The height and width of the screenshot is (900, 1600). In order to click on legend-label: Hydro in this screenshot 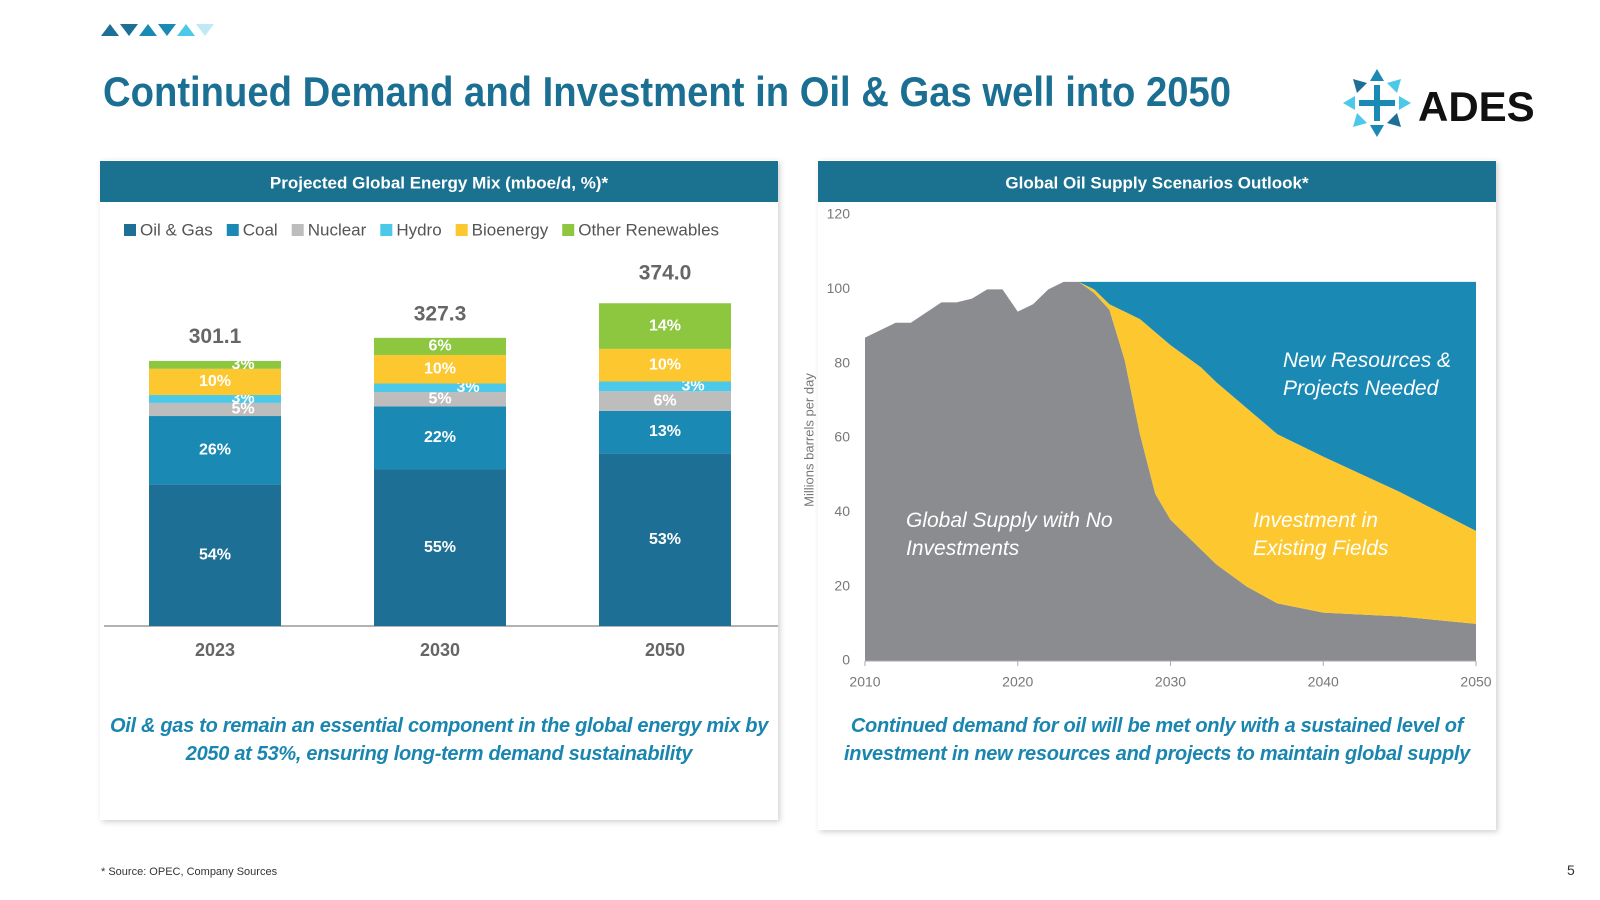, I will do `click(418, 229)`.